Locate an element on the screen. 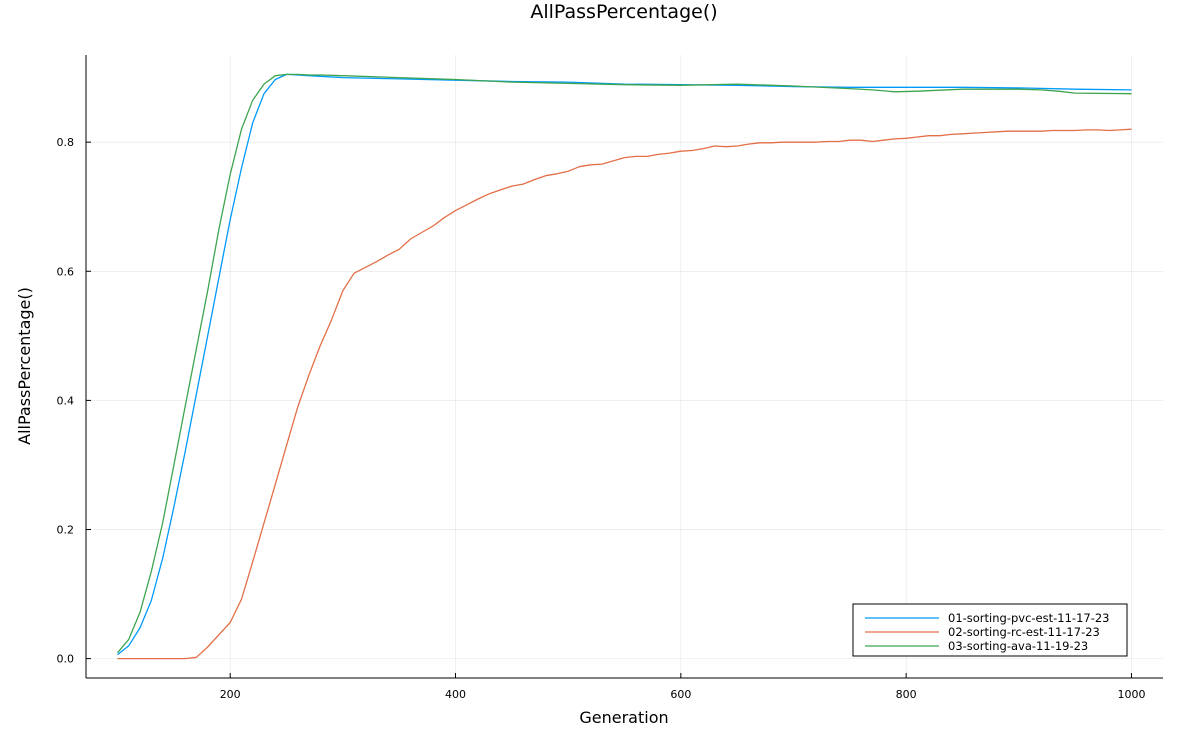  x-tick-label: 400 is located at coordinates (455, 694).